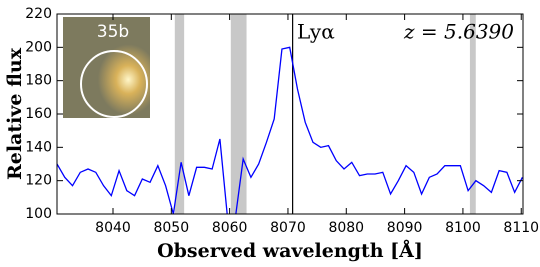 The image size is (540, 267). Describe the element at coordinates (463, 228) in the screenshot. I see `x-tick-label: 8100` at that location.